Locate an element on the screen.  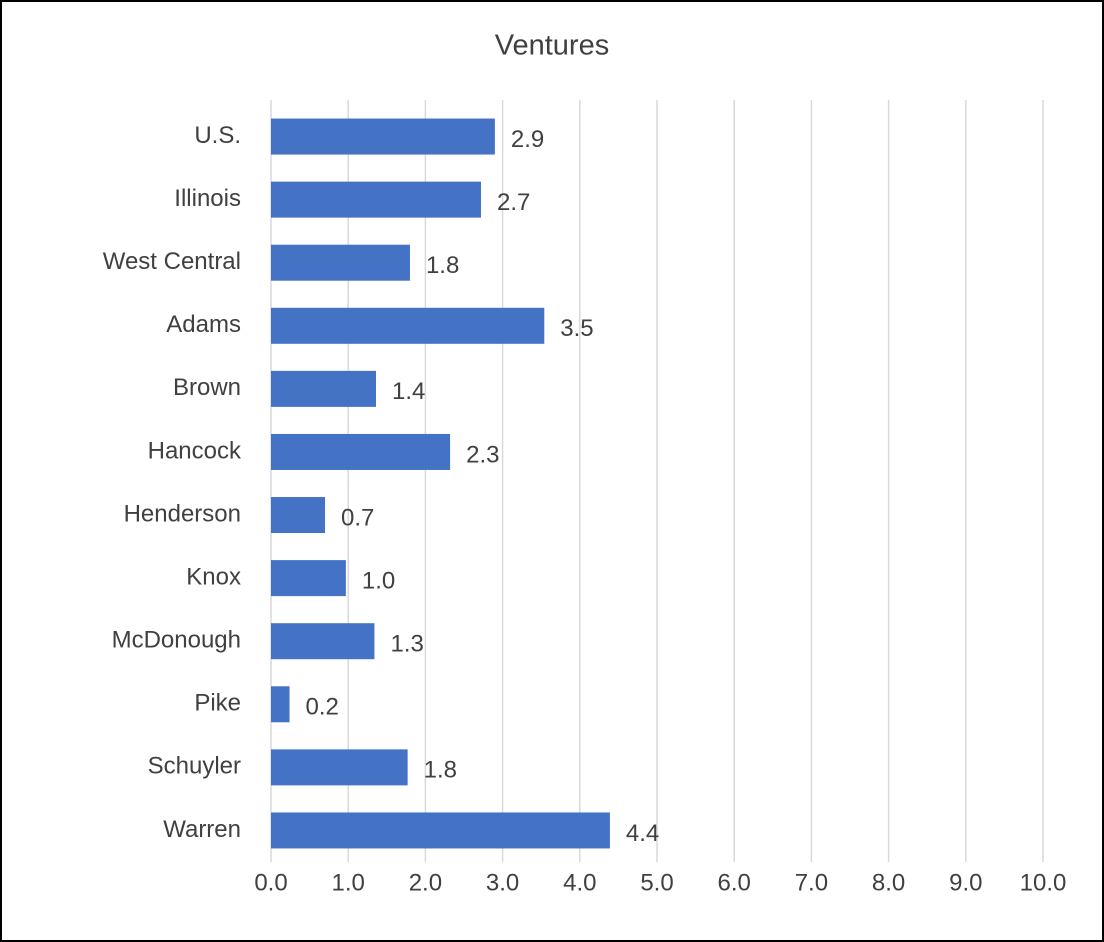
y-tick-label: Henderson is located at coordinates (182, 513).